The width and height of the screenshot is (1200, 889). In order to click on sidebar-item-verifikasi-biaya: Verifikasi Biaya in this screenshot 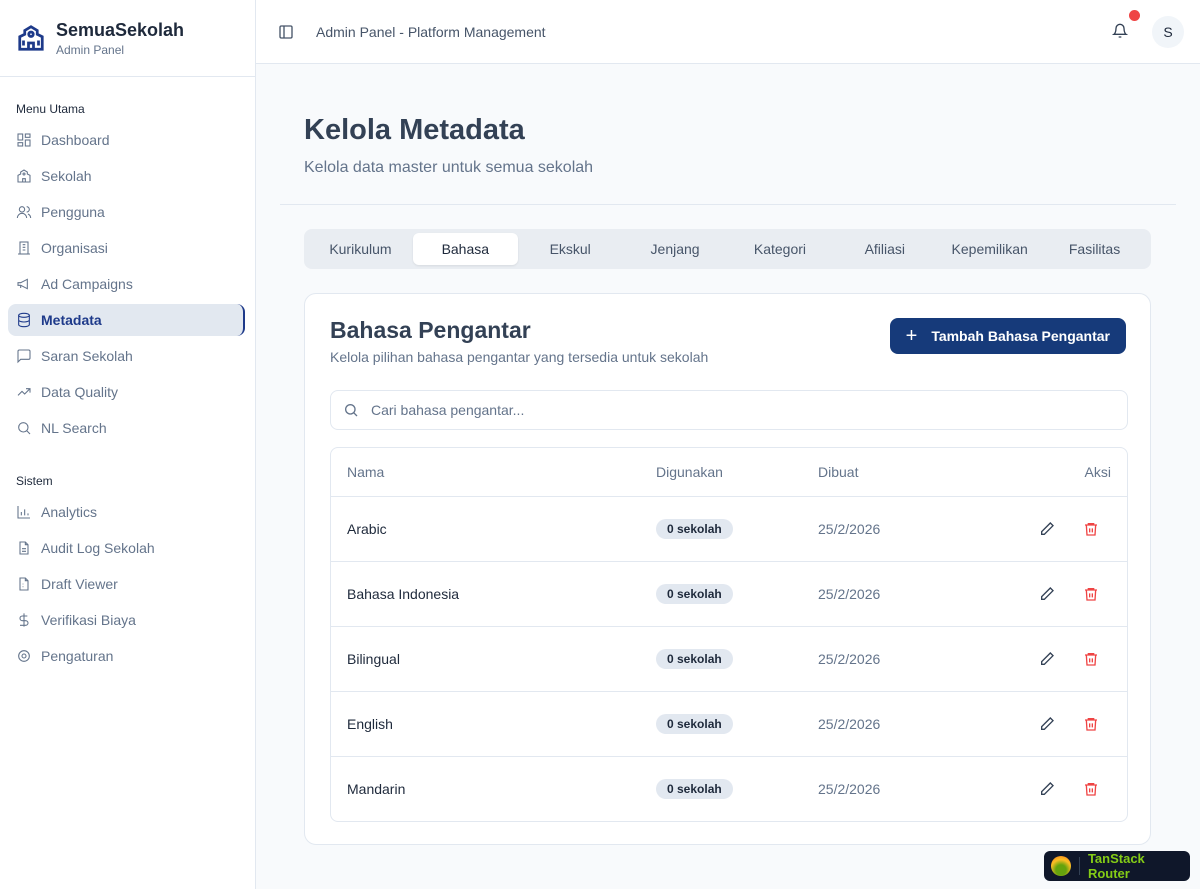, I will do `click(126, 620)`.